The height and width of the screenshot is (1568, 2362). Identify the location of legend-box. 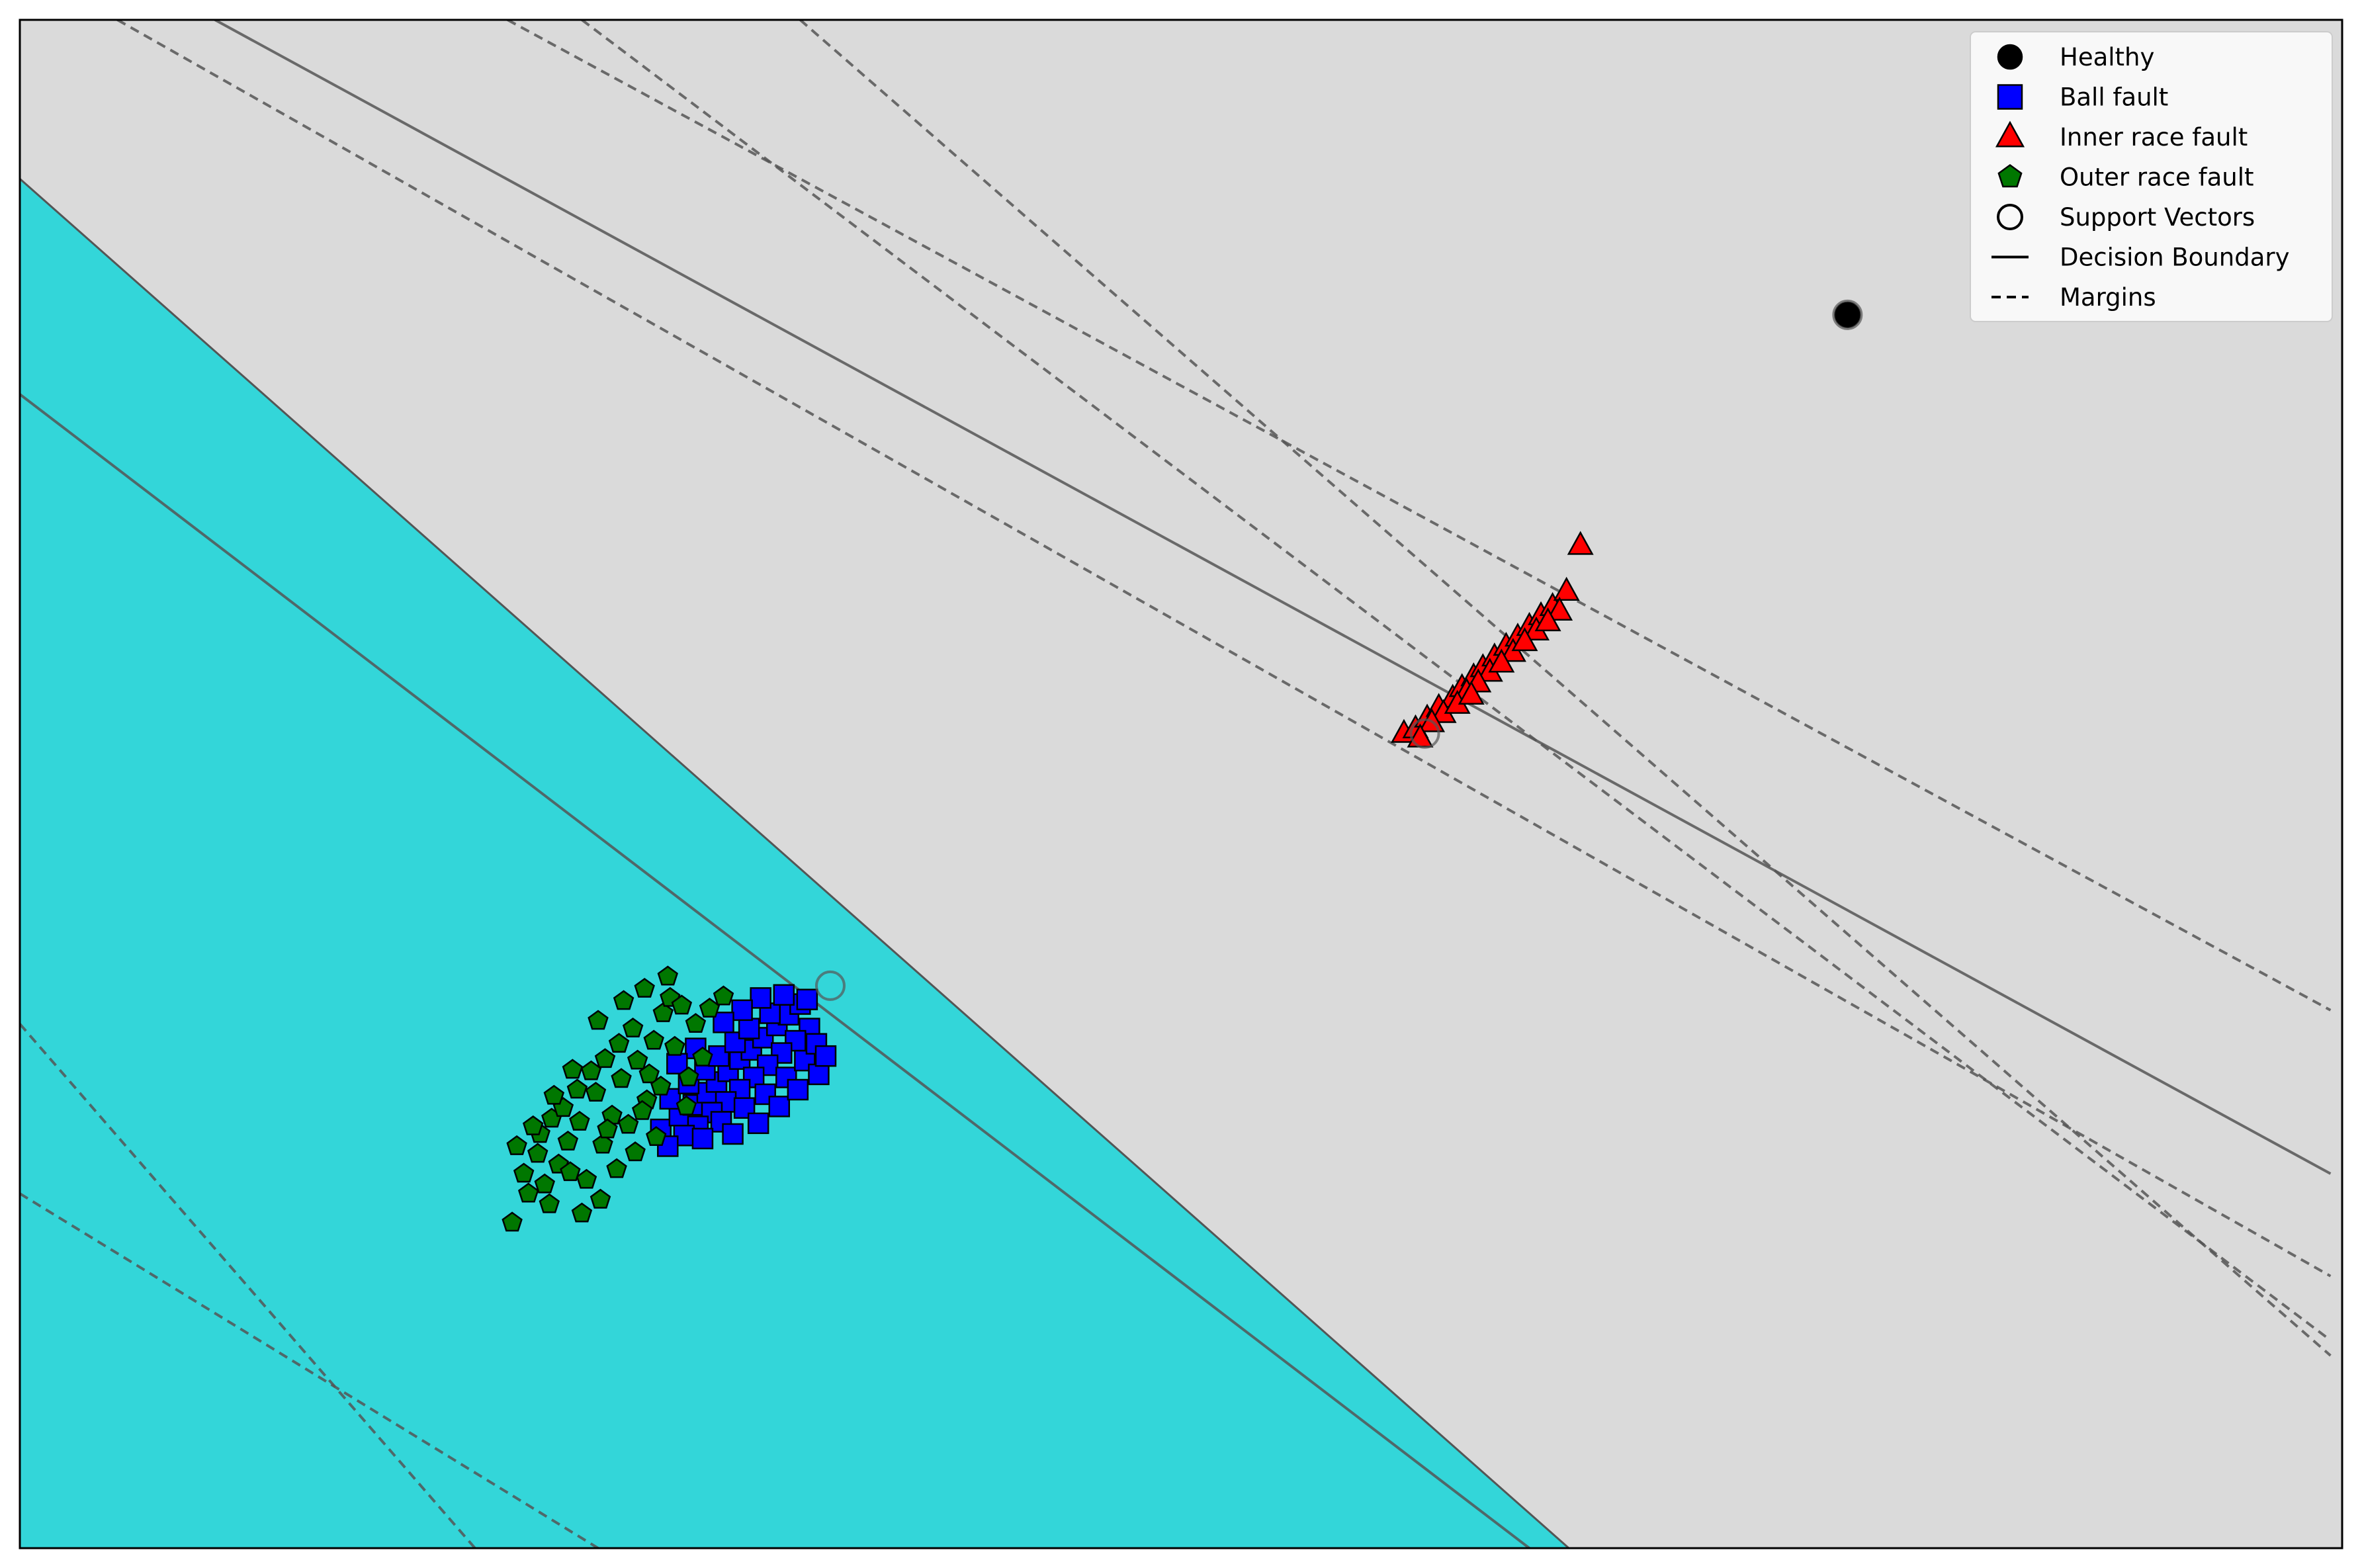
(2151, 176).